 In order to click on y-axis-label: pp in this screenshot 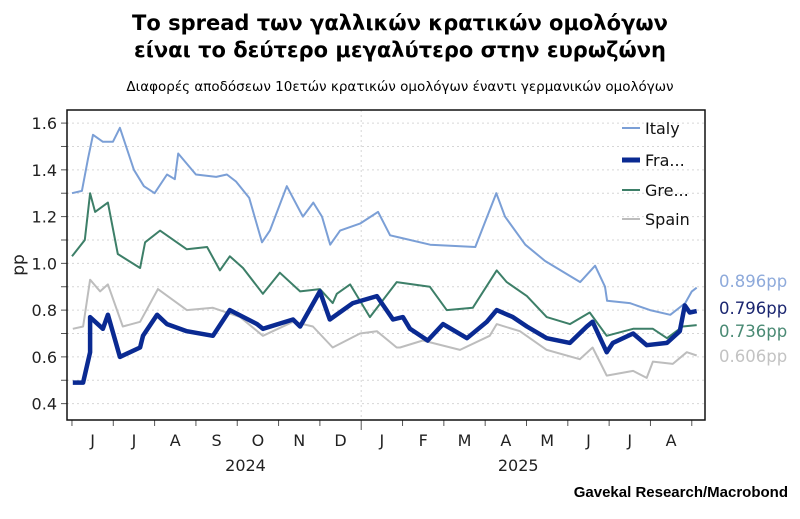, I will do `click(19, 265)`.